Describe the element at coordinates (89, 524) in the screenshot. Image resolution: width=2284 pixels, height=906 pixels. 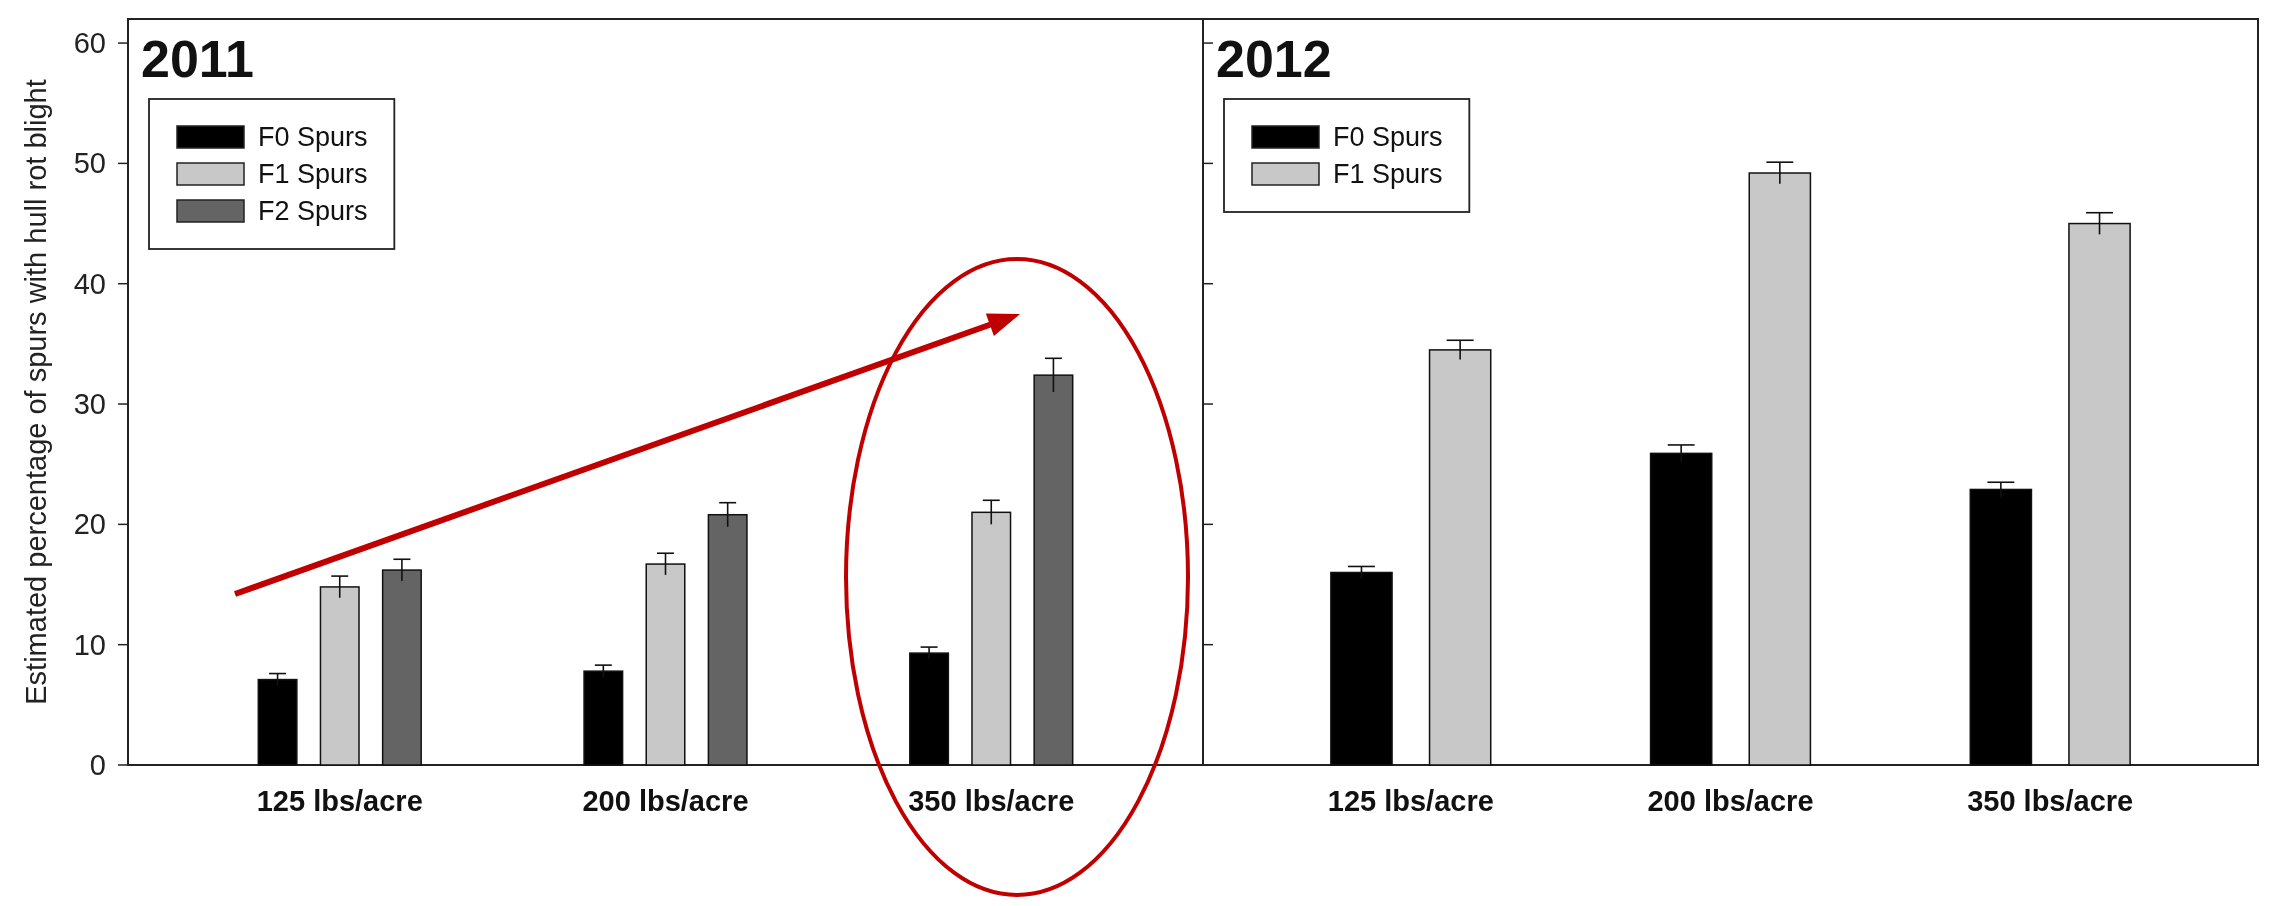
I see `y-tick-label: 20` at that location.